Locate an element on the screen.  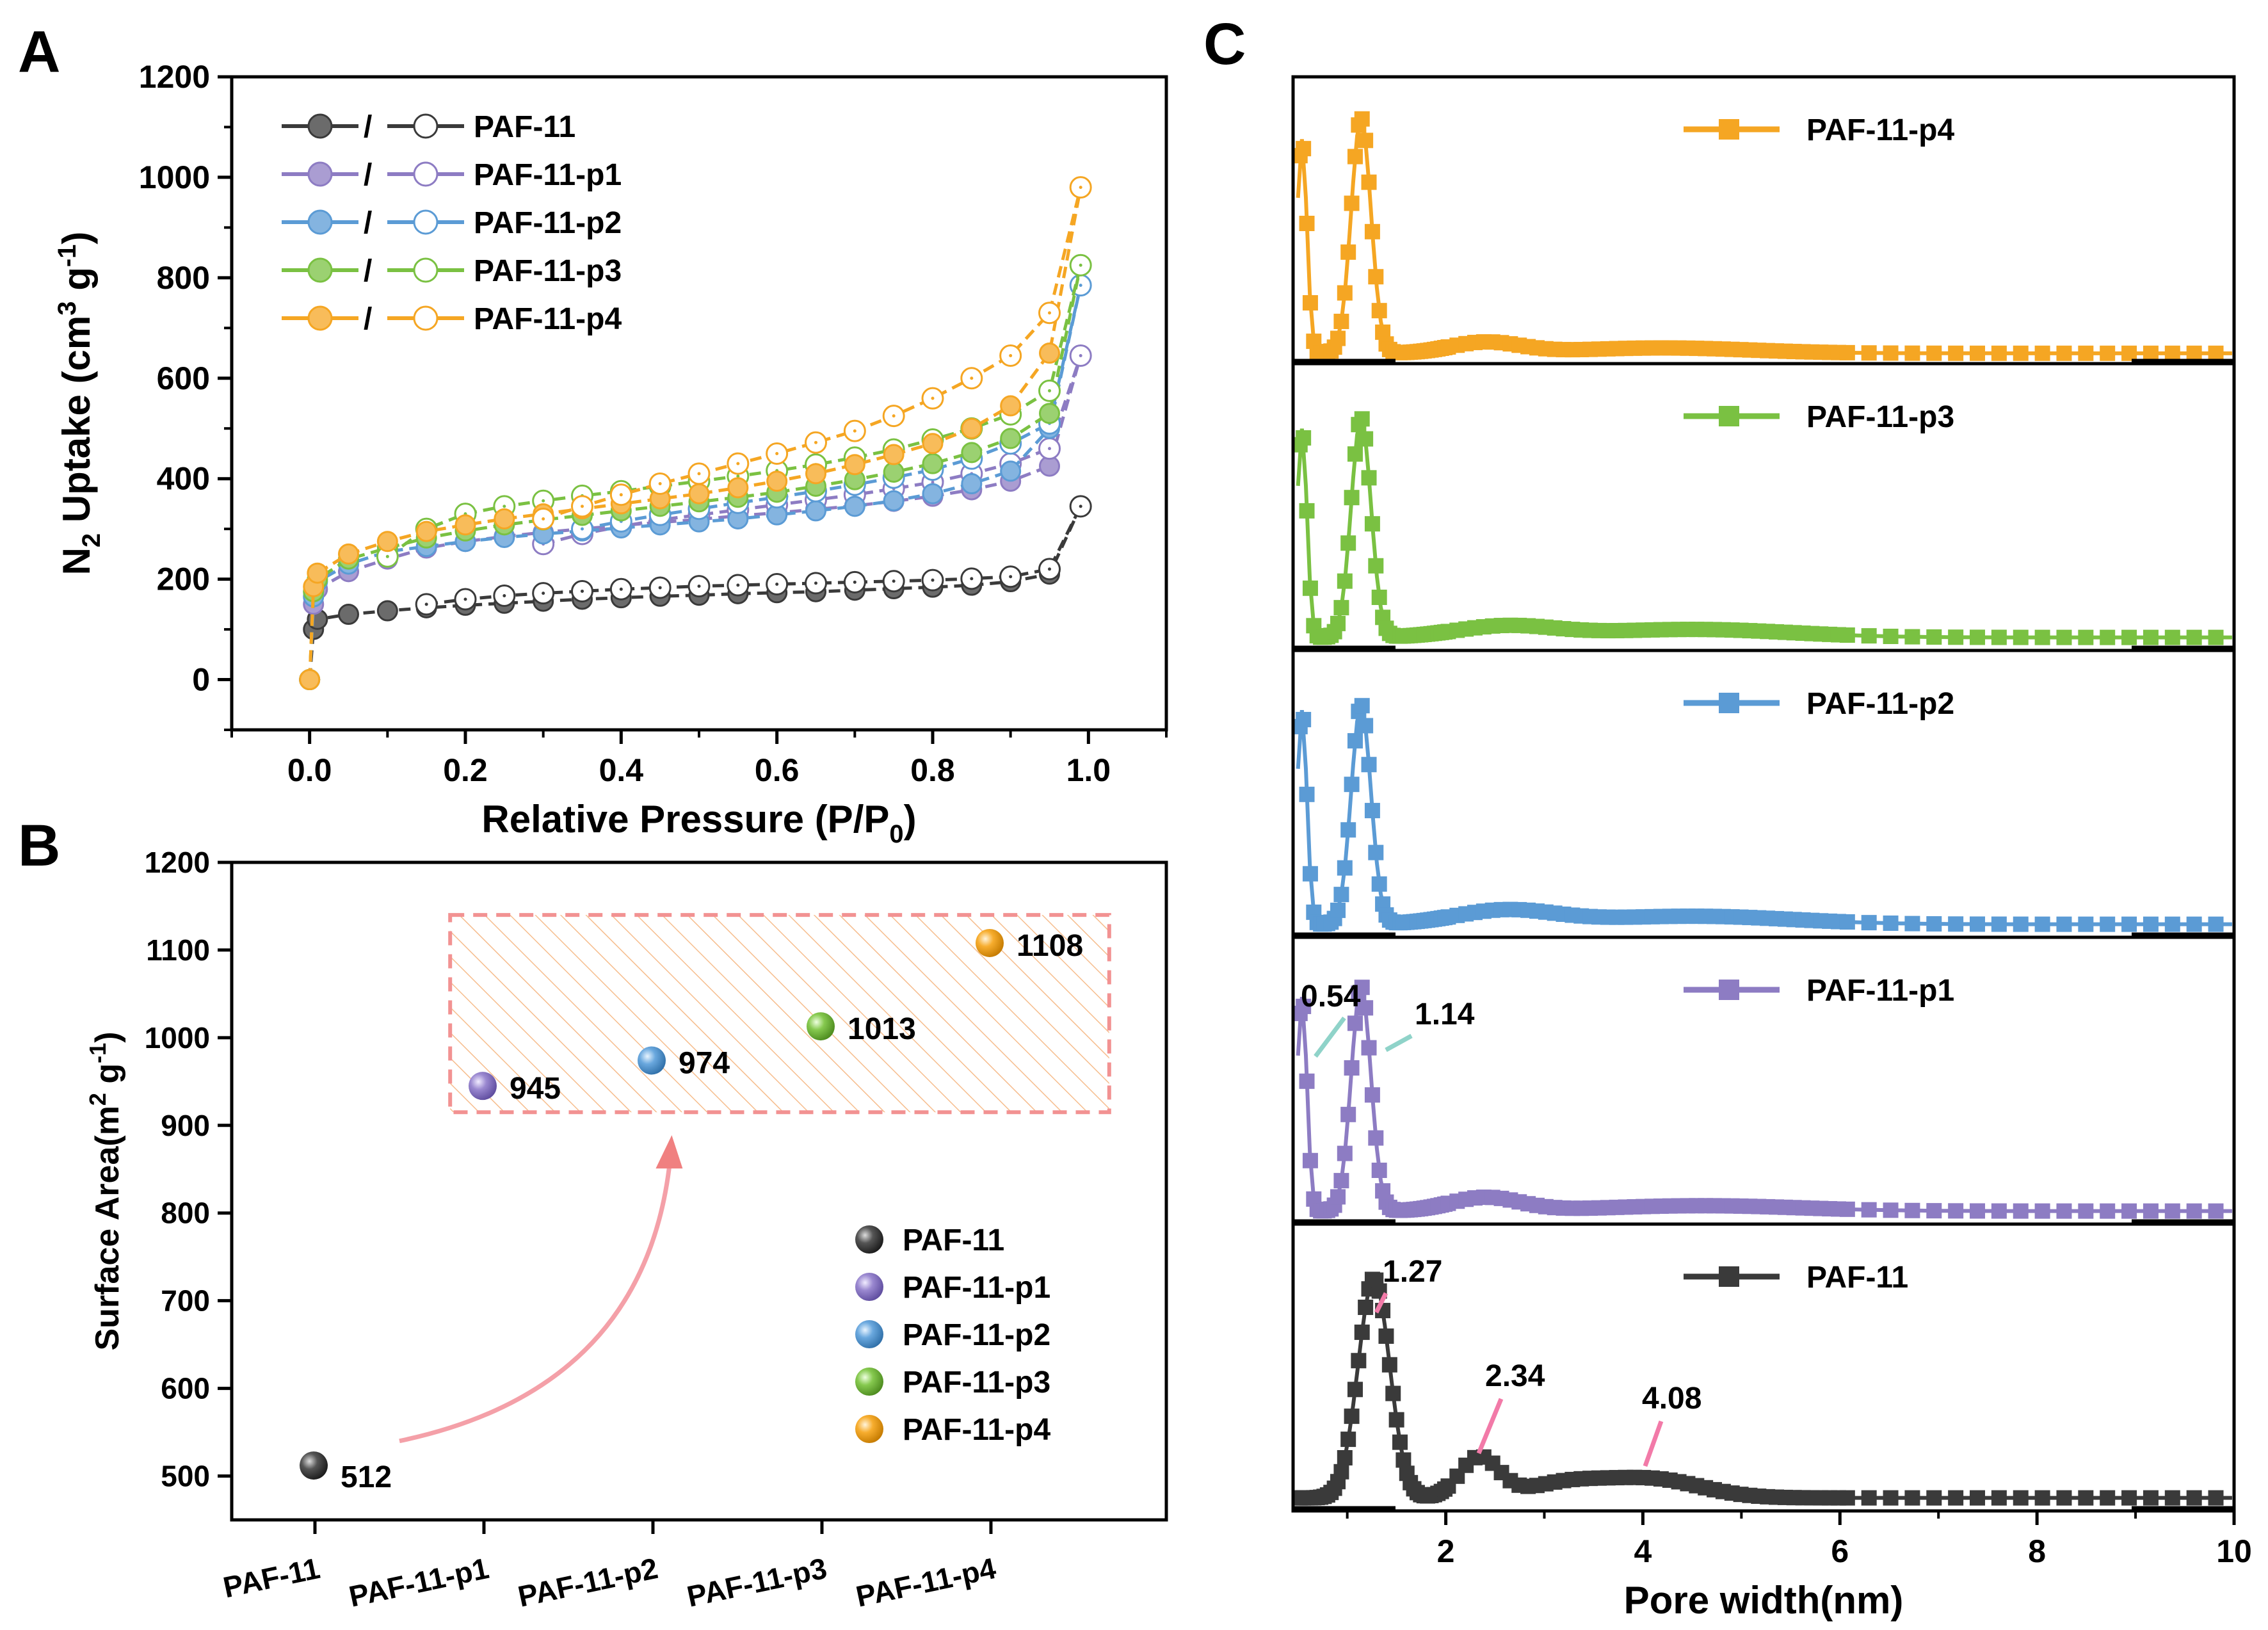
panel-c-series-paf-11-p2 is located at coordinates (1762, 815).